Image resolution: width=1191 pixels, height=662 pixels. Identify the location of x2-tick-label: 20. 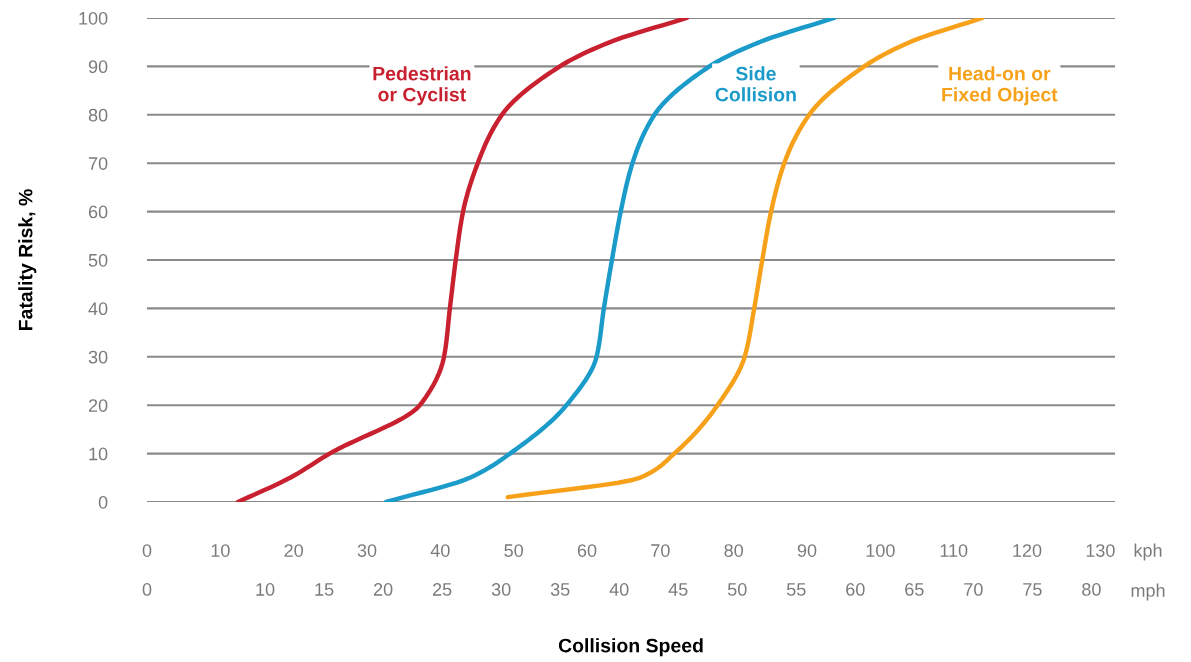
(383, 589).